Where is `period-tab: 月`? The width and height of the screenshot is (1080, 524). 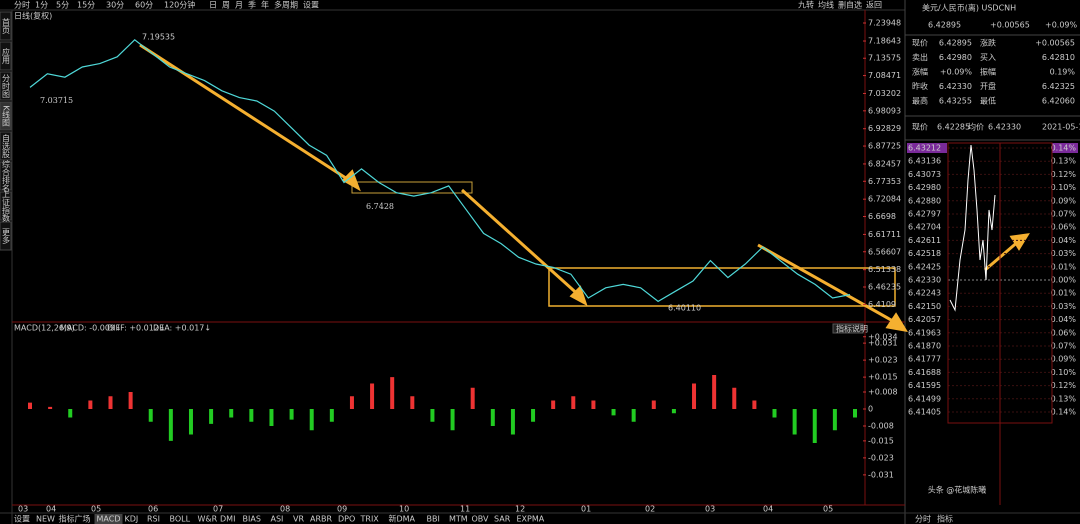
period-tab: 月 is located at coordinates (239, 5).